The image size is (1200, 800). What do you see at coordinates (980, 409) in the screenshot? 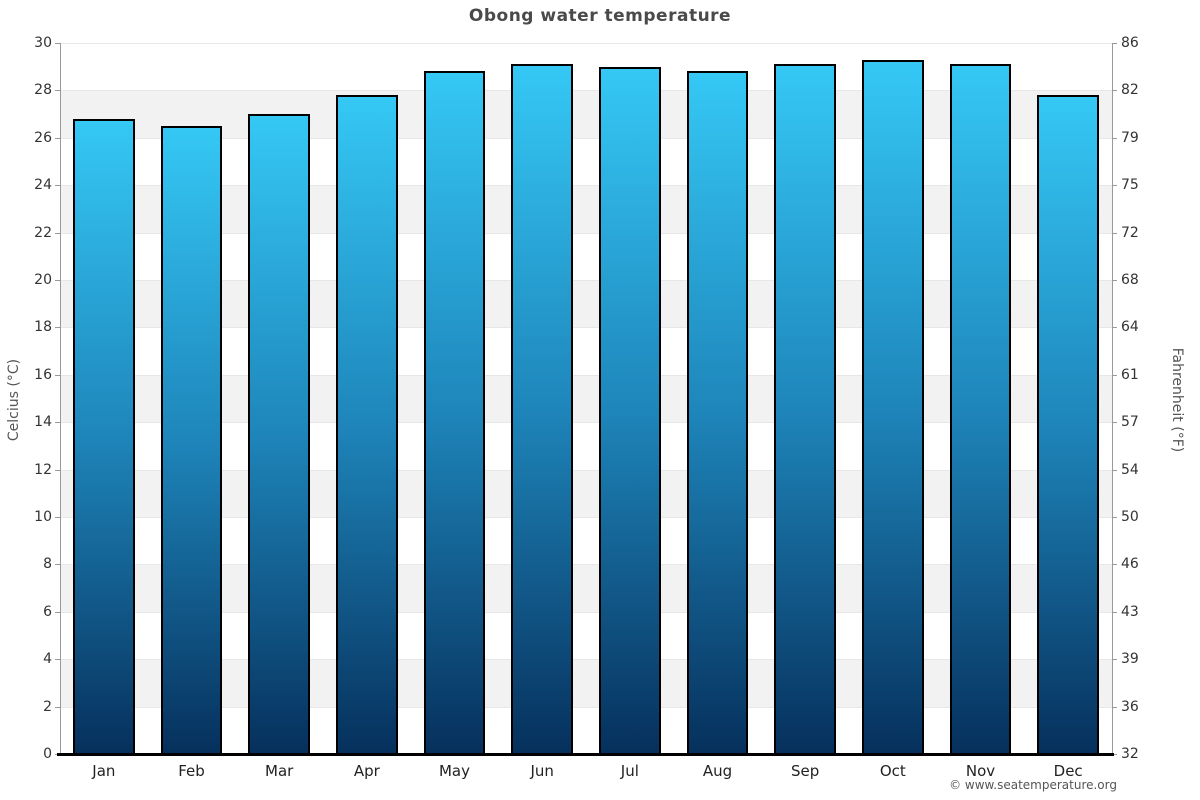
I see `bar-nov` at bounding box center [980, 409].